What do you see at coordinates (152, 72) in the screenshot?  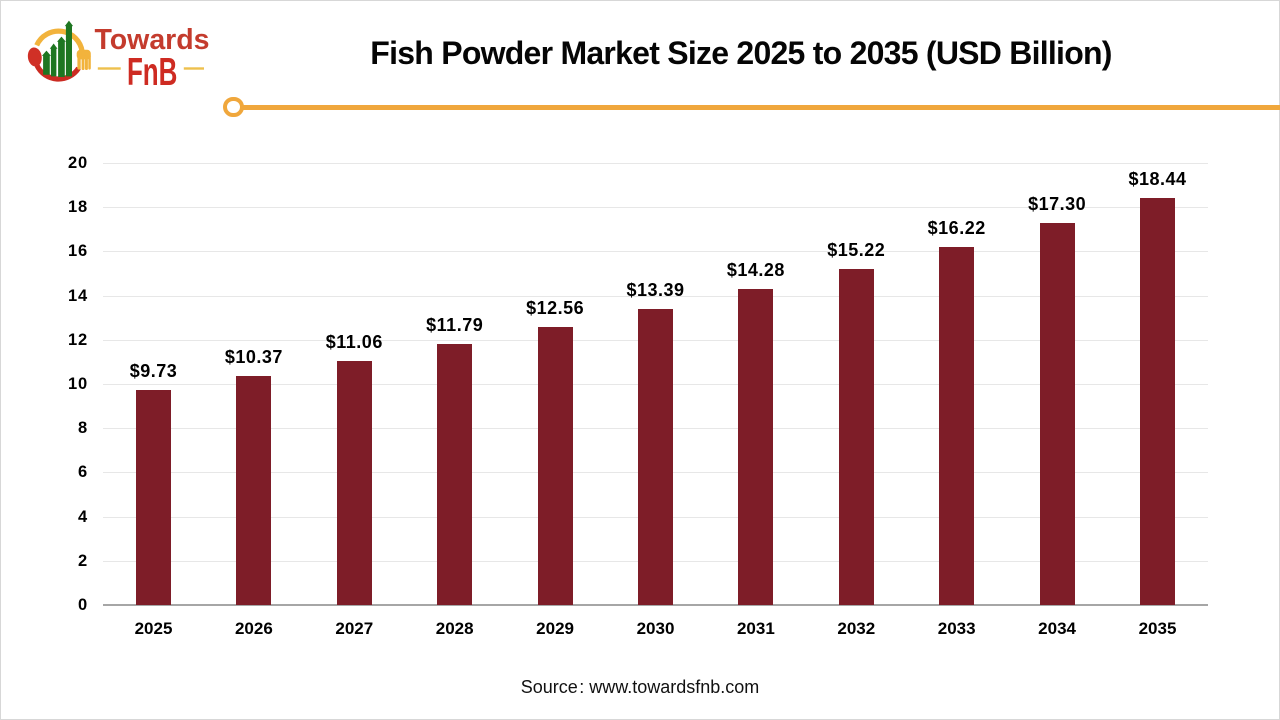 I see `svg-text: FnB` at bounding box center [152, 72].